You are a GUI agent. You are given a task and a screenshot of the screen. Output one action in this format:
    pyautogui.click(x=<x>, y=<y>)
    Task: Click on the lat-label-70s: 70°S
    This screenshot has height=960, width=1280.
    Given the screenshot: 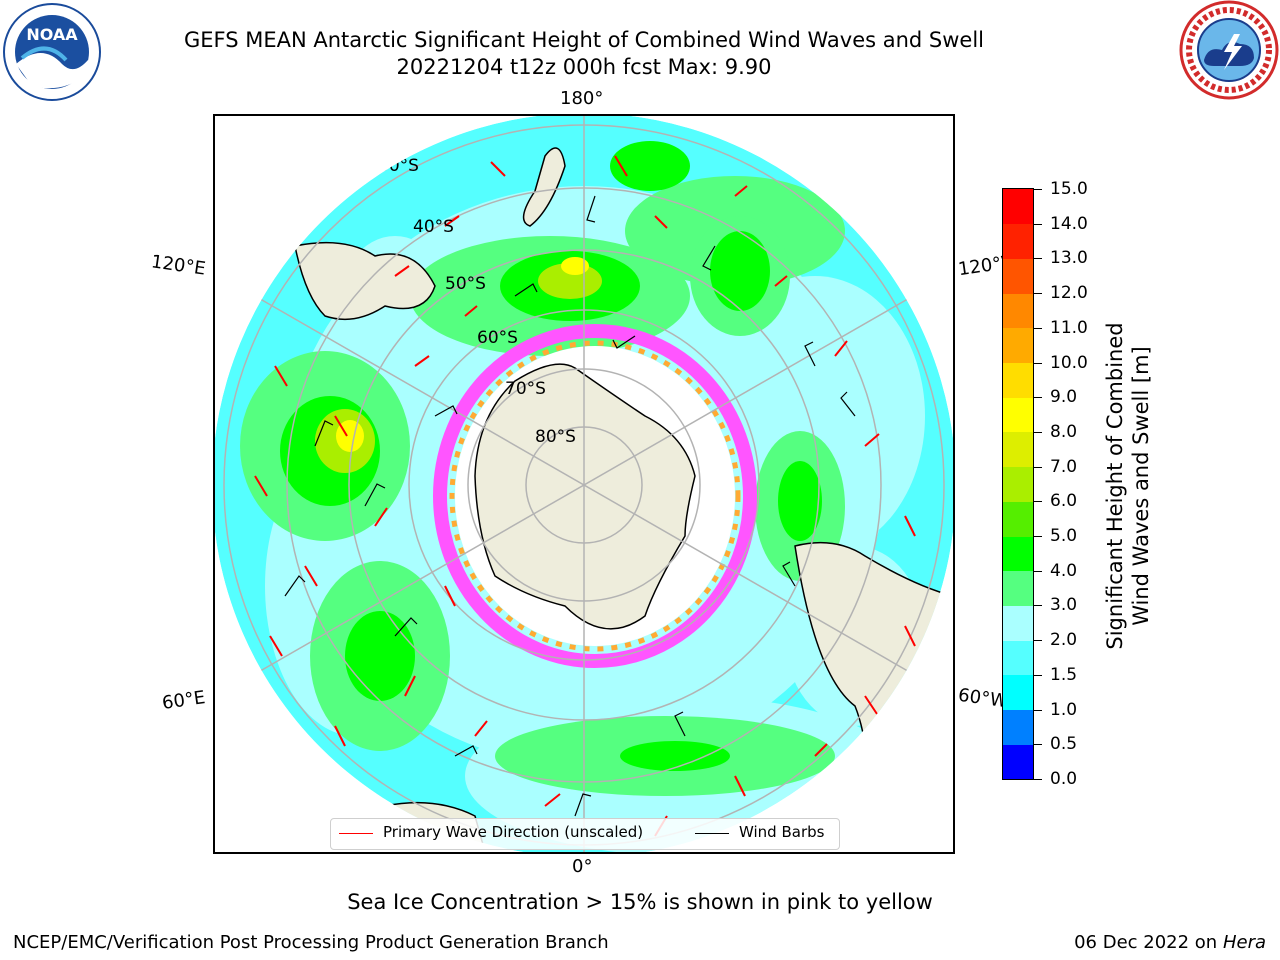 What is the action you would take?
    pyautogui.click(x=525, y=389)
    